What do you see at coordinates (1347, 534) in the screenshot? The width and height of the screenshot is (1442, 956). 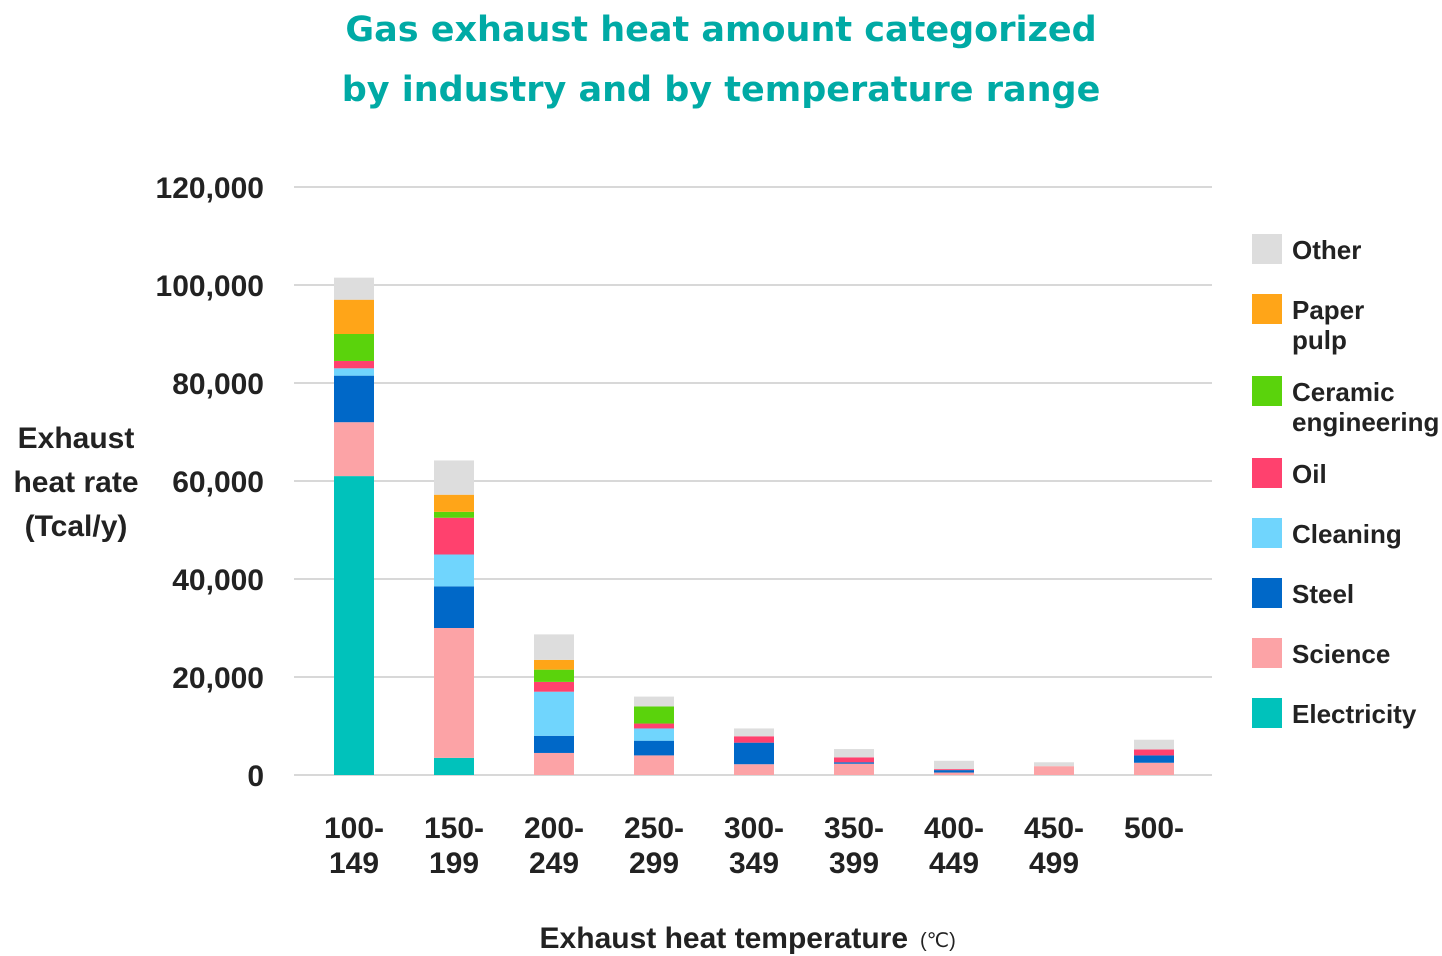 I see `legend-label: Cleaning` at bounding box center [1347, 534].